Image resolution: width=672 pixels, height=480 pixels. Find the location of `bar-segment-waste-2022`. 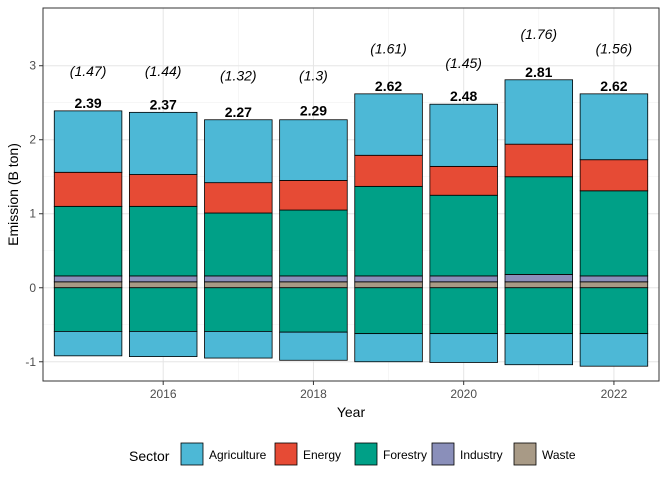

bar-segment-waste-2022 is located at coordinates (614, 285).